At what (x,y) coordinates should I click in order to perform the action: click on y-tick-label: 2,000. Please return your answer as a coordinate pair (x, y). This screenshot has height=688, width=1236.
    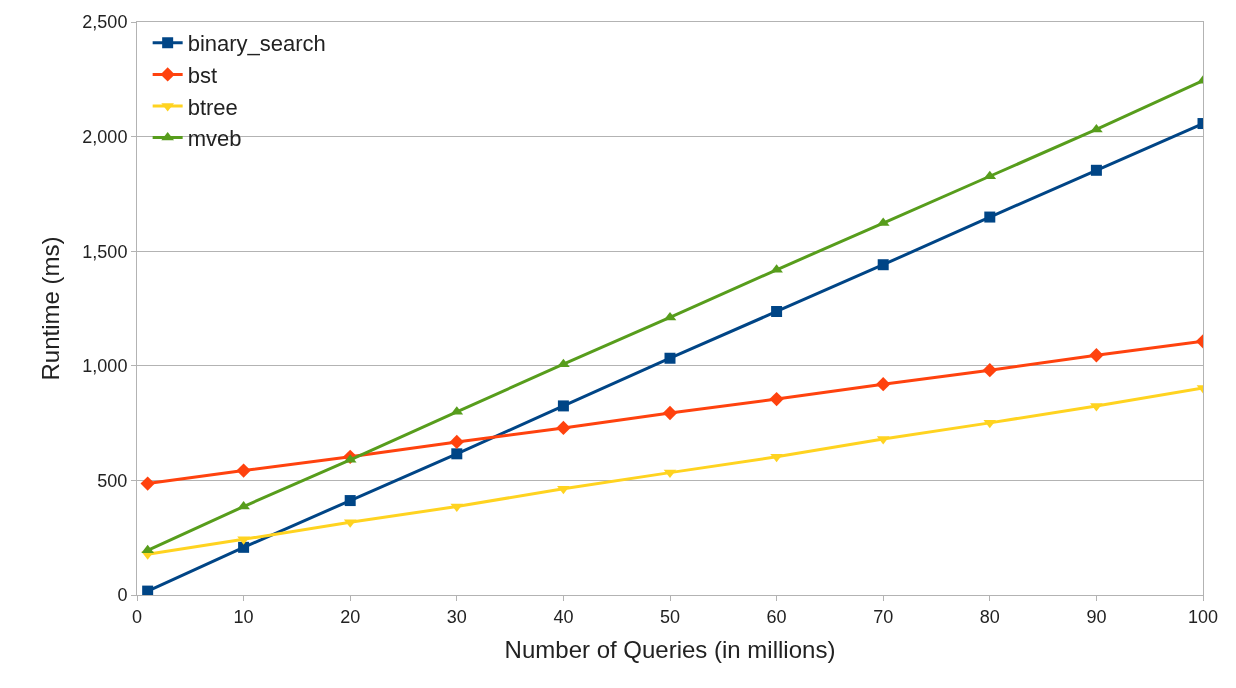
    Looking at the image, I should click on (105, 136).